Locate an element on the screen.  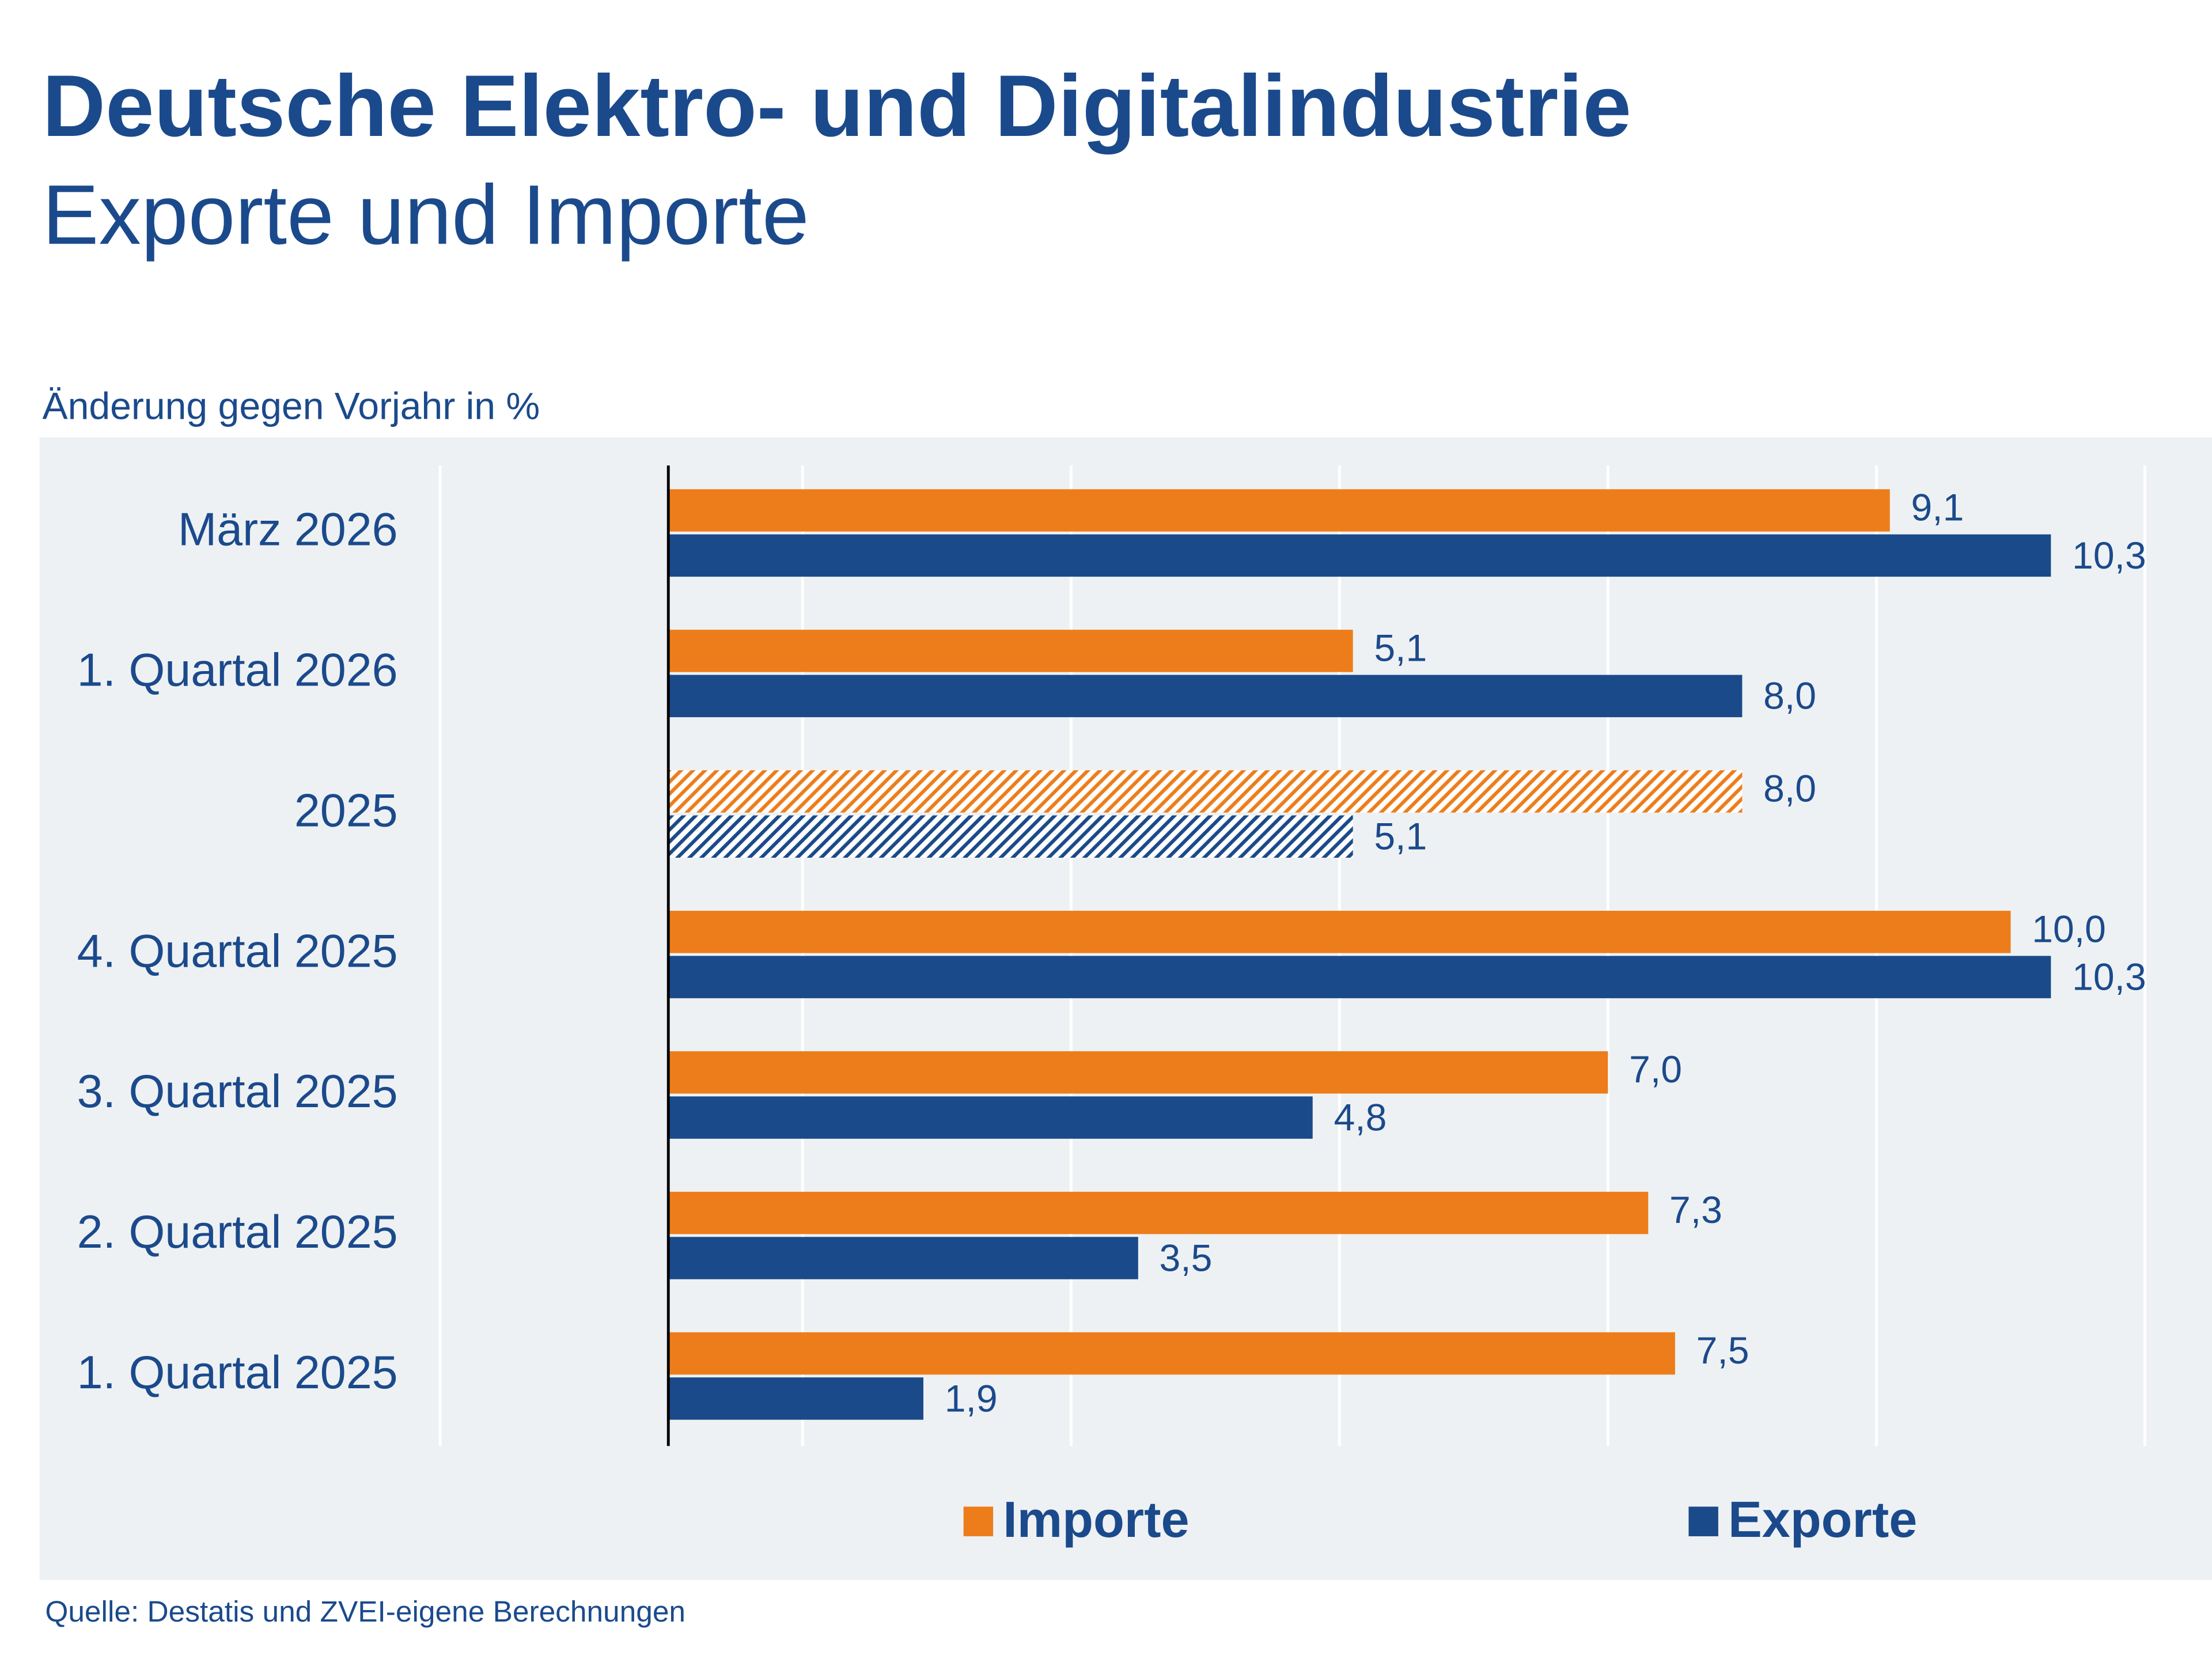
y-tick-label: März 2026 is located at coordinates (288, 530).